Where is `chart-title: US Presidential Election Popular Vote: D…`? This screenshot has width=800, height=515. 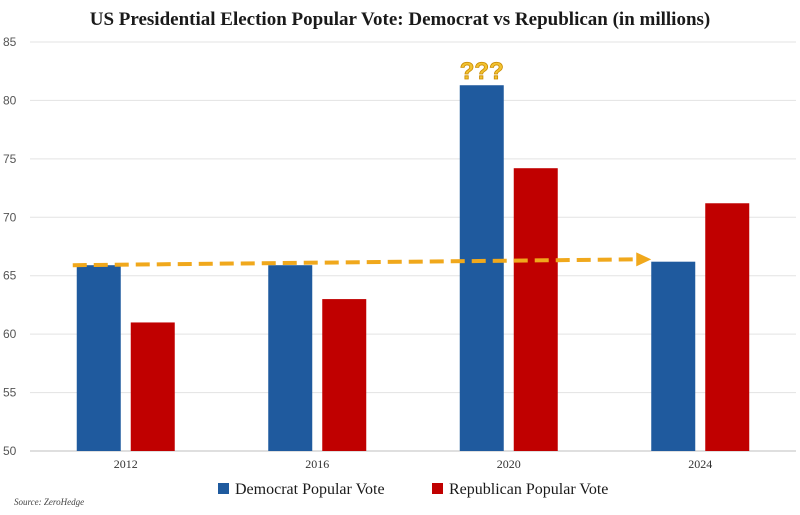
chart-title: US Presidential Election Popular Vote: D… is located at coordinates (400, 19).